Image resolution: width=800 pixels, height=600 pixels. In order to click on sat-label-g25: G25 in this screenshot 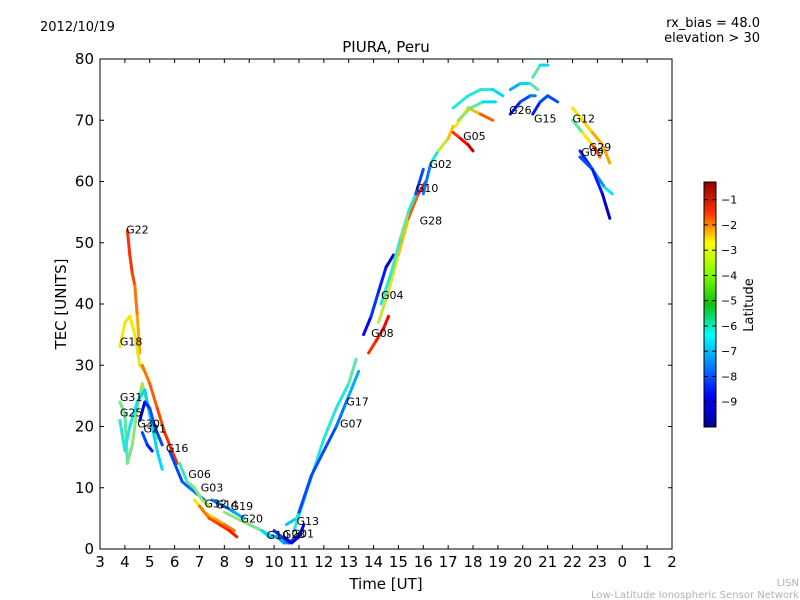, I will do `click(131, 413)`.